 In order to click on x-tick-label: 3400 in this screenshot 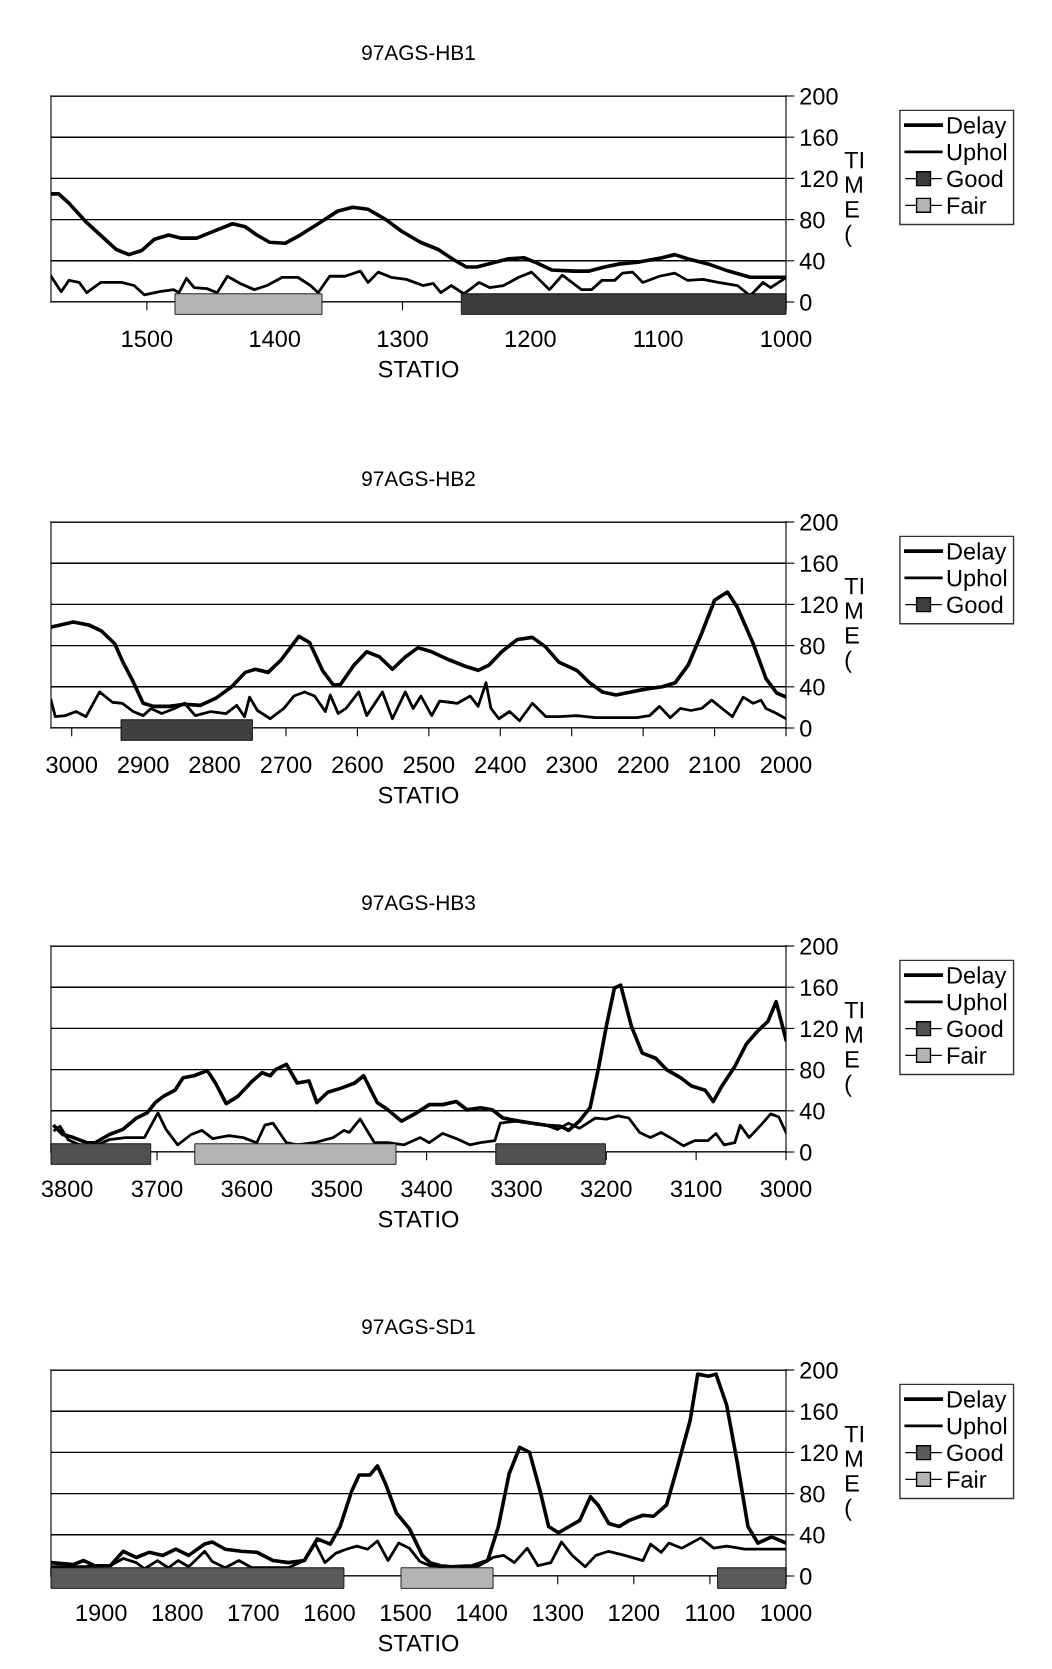, I will do `click(426, 1189)`.